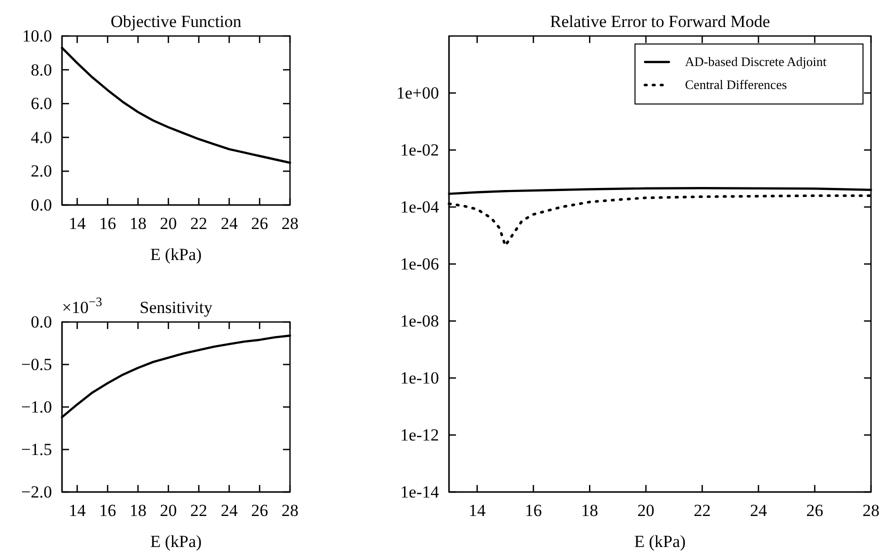 This screenshot has height=558, width=881. What do you see at coordinates (41, 104) in the screenshot?
I see `y-tick-label: 6.0` at bounding box center [41, 104].